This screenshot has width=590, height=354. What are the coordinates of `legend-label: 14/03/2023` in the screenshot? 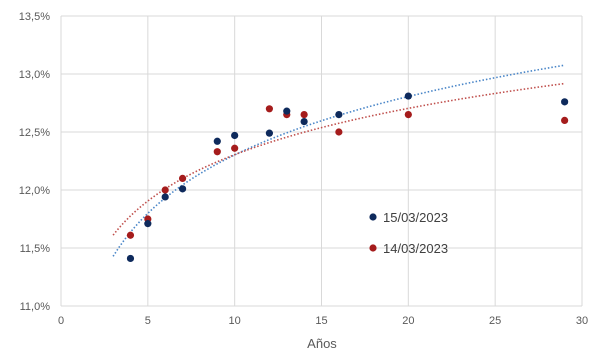 It's located at (415, 248).